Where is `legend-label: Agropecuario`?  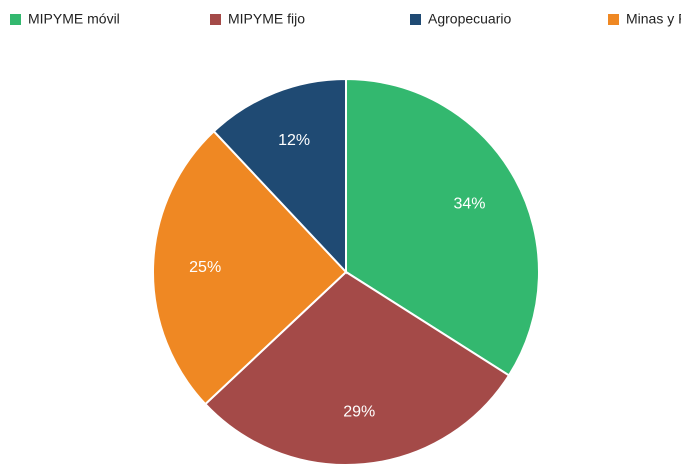 legend-label: Agropecuario is located at coordinates (469, 19).